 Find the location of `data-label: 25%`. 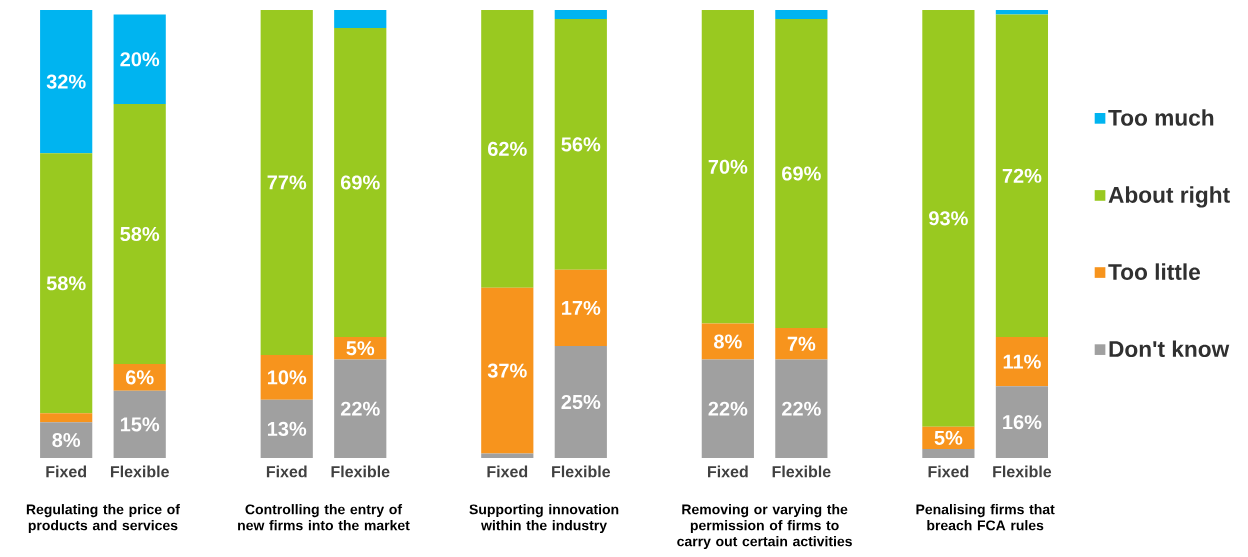

data-label: 25% is located at coordinates (581, 402).